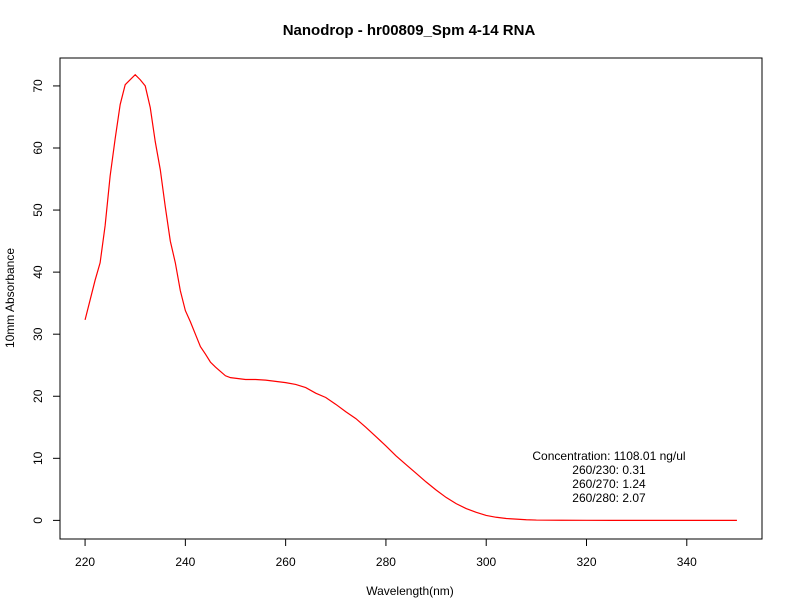 The width and height of the screenshot is (792, 612). I want to click on x-tick-label: 300, so click(486, 562).